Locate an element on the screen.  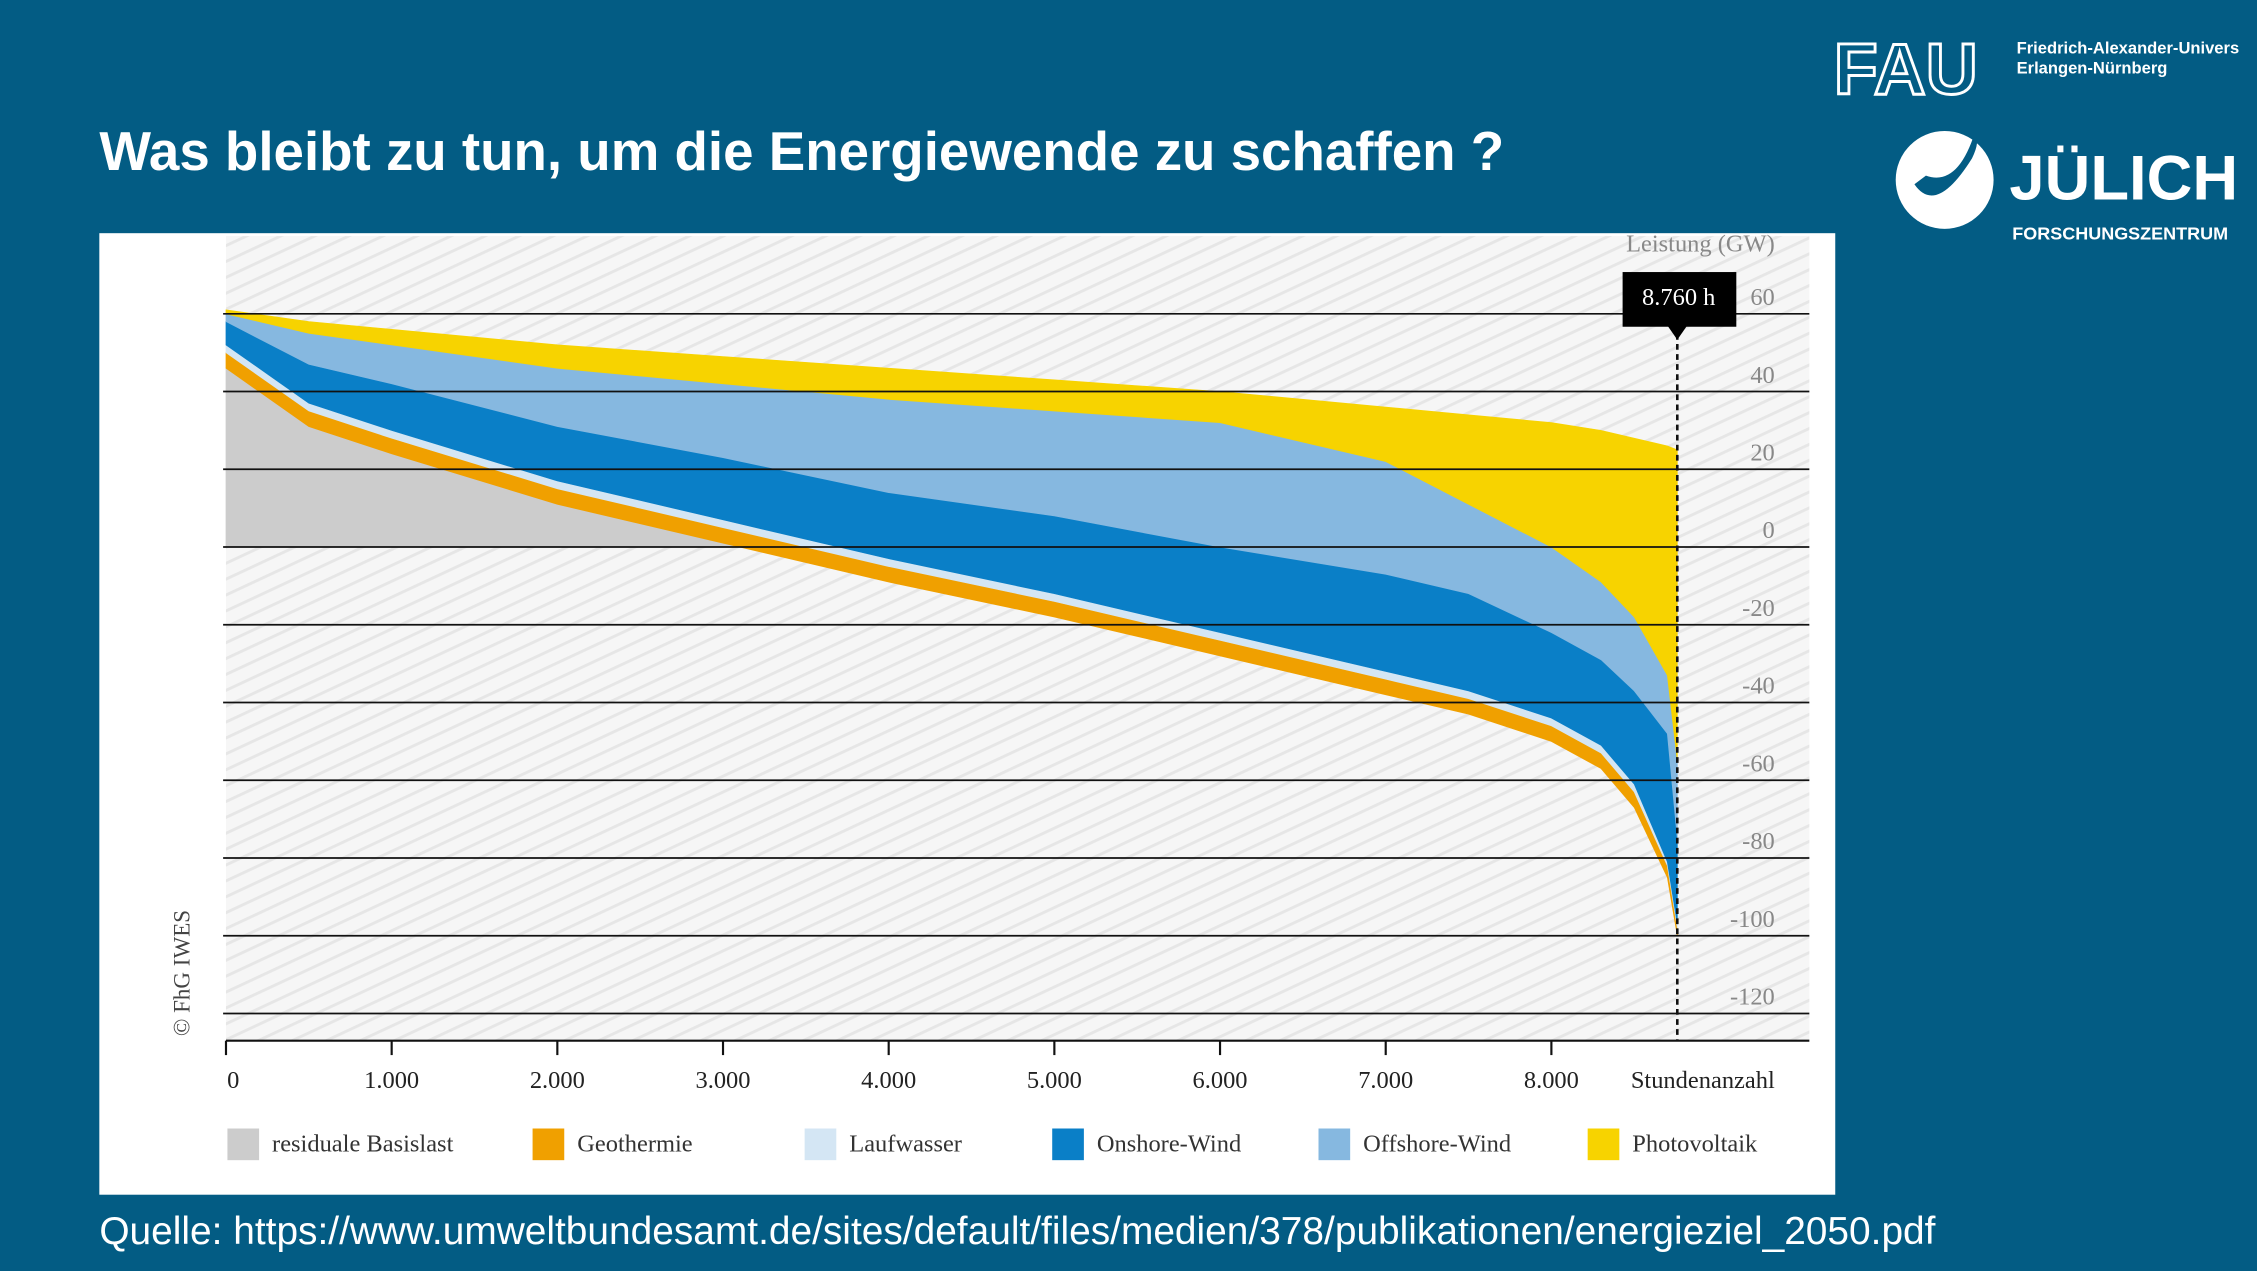
y-tick-label: -60 is located at coordinates (1758, 763).